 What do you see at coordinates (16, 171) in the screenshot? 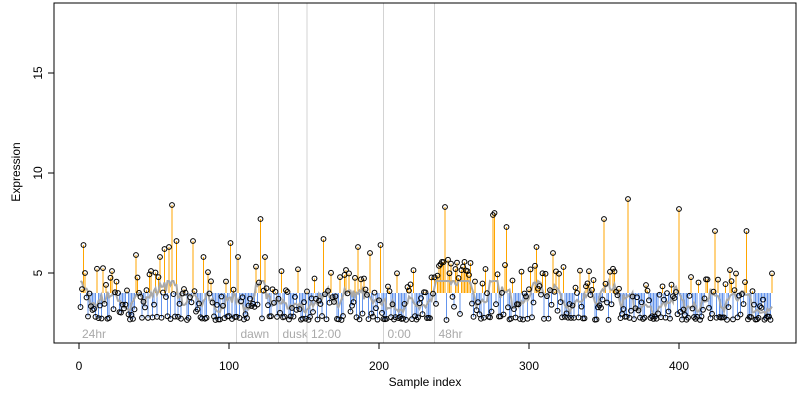
I see `y-axis-label: Expression` at bounding box center [16, 171].